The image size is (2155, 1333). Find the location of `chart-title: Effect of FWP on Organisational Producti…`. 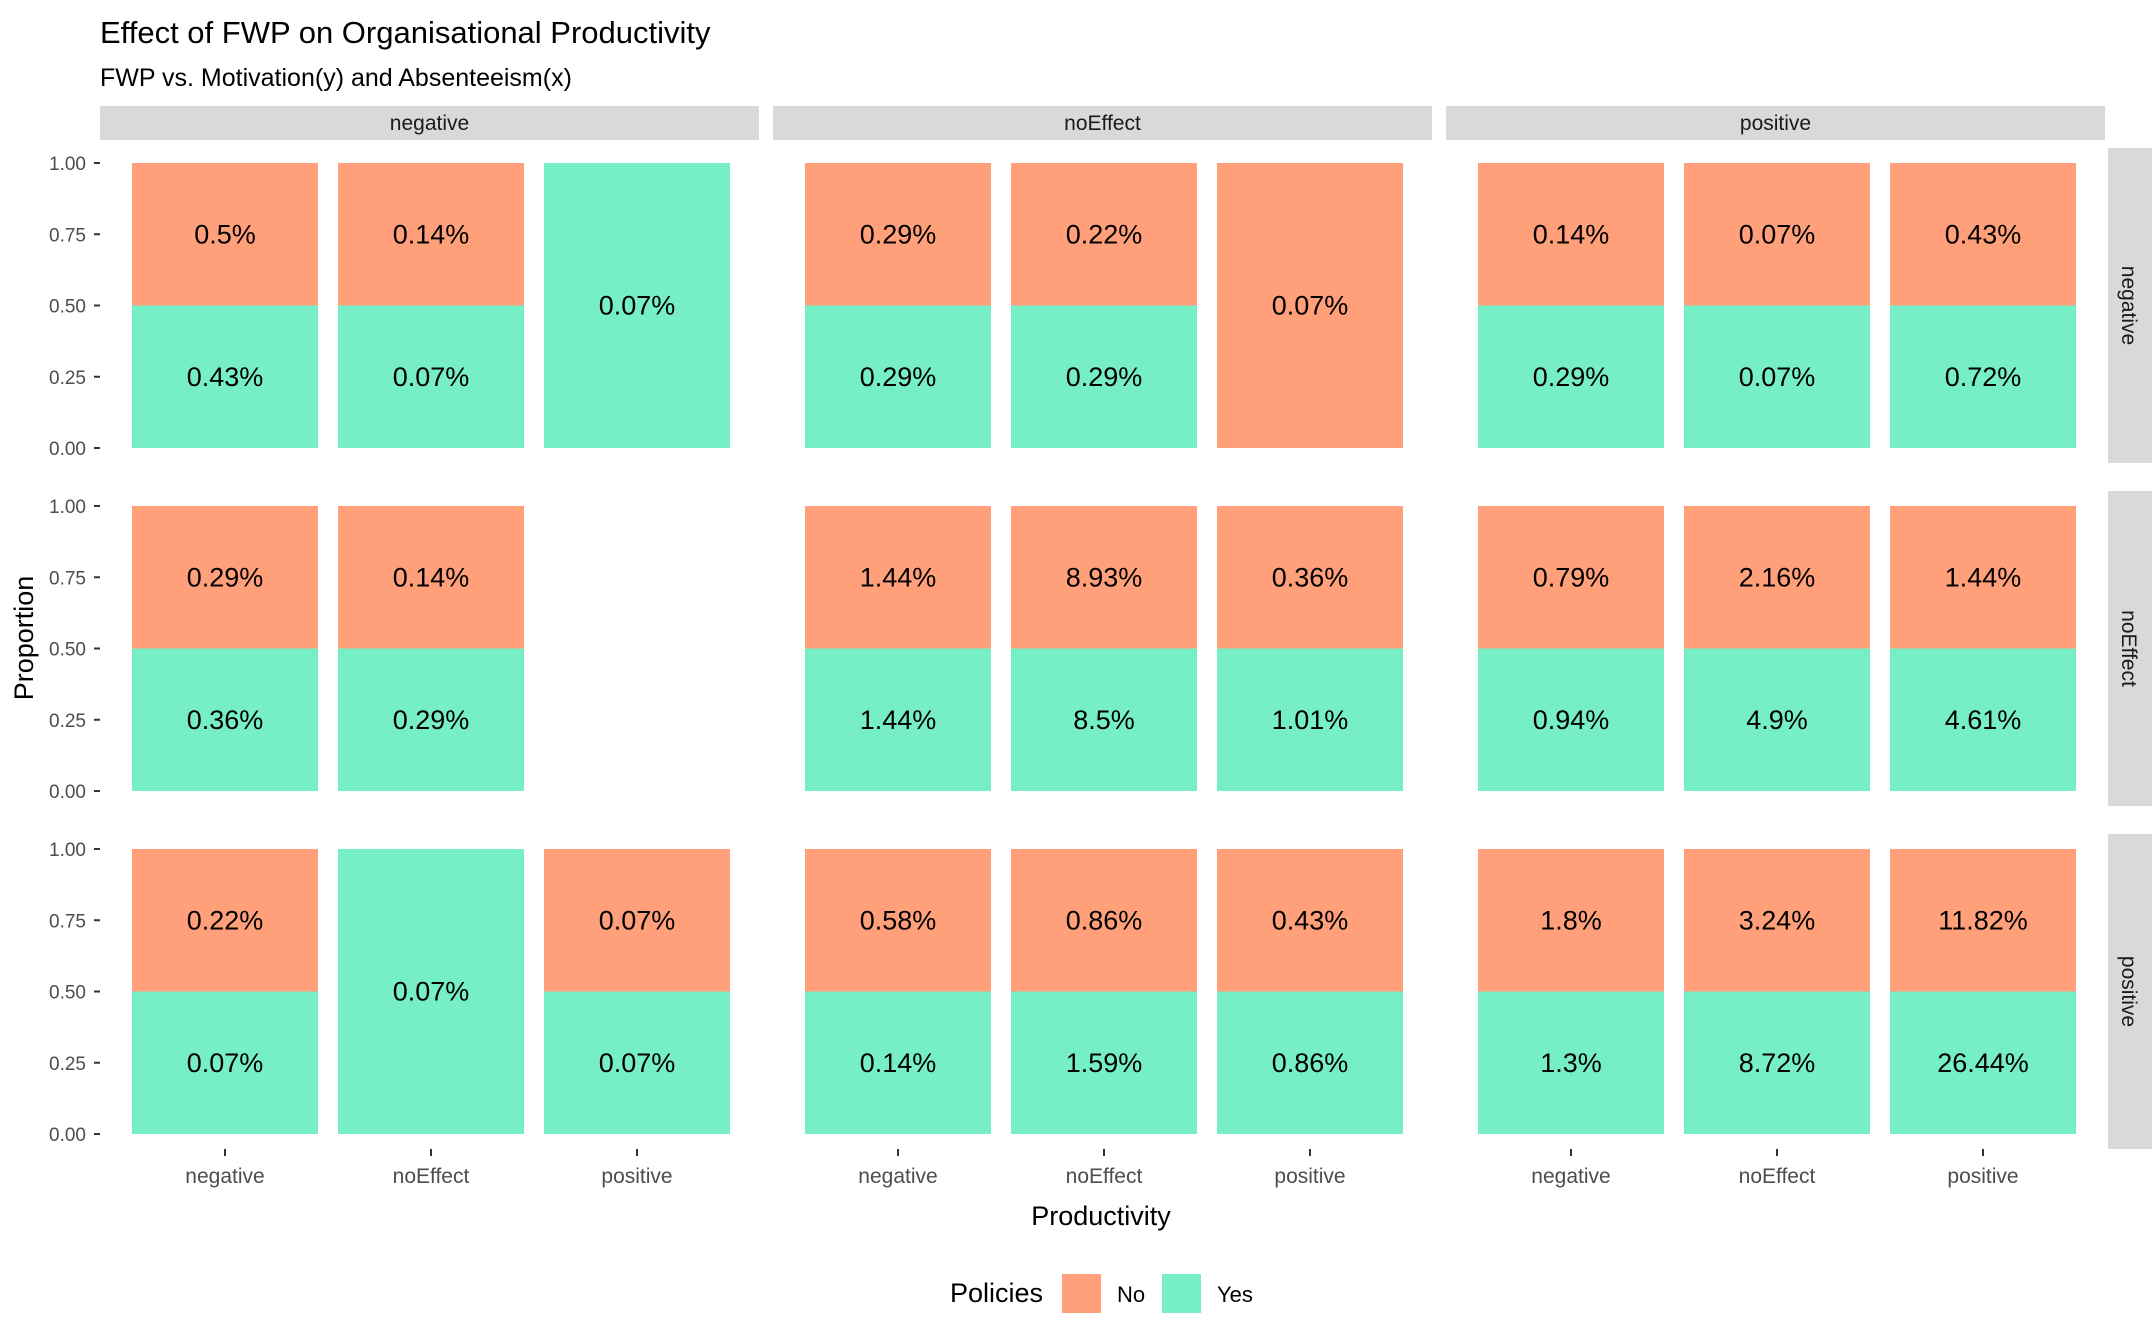

chart-title: Effect of FWP on Organisational Producti… is located at coordinates (405, 32).